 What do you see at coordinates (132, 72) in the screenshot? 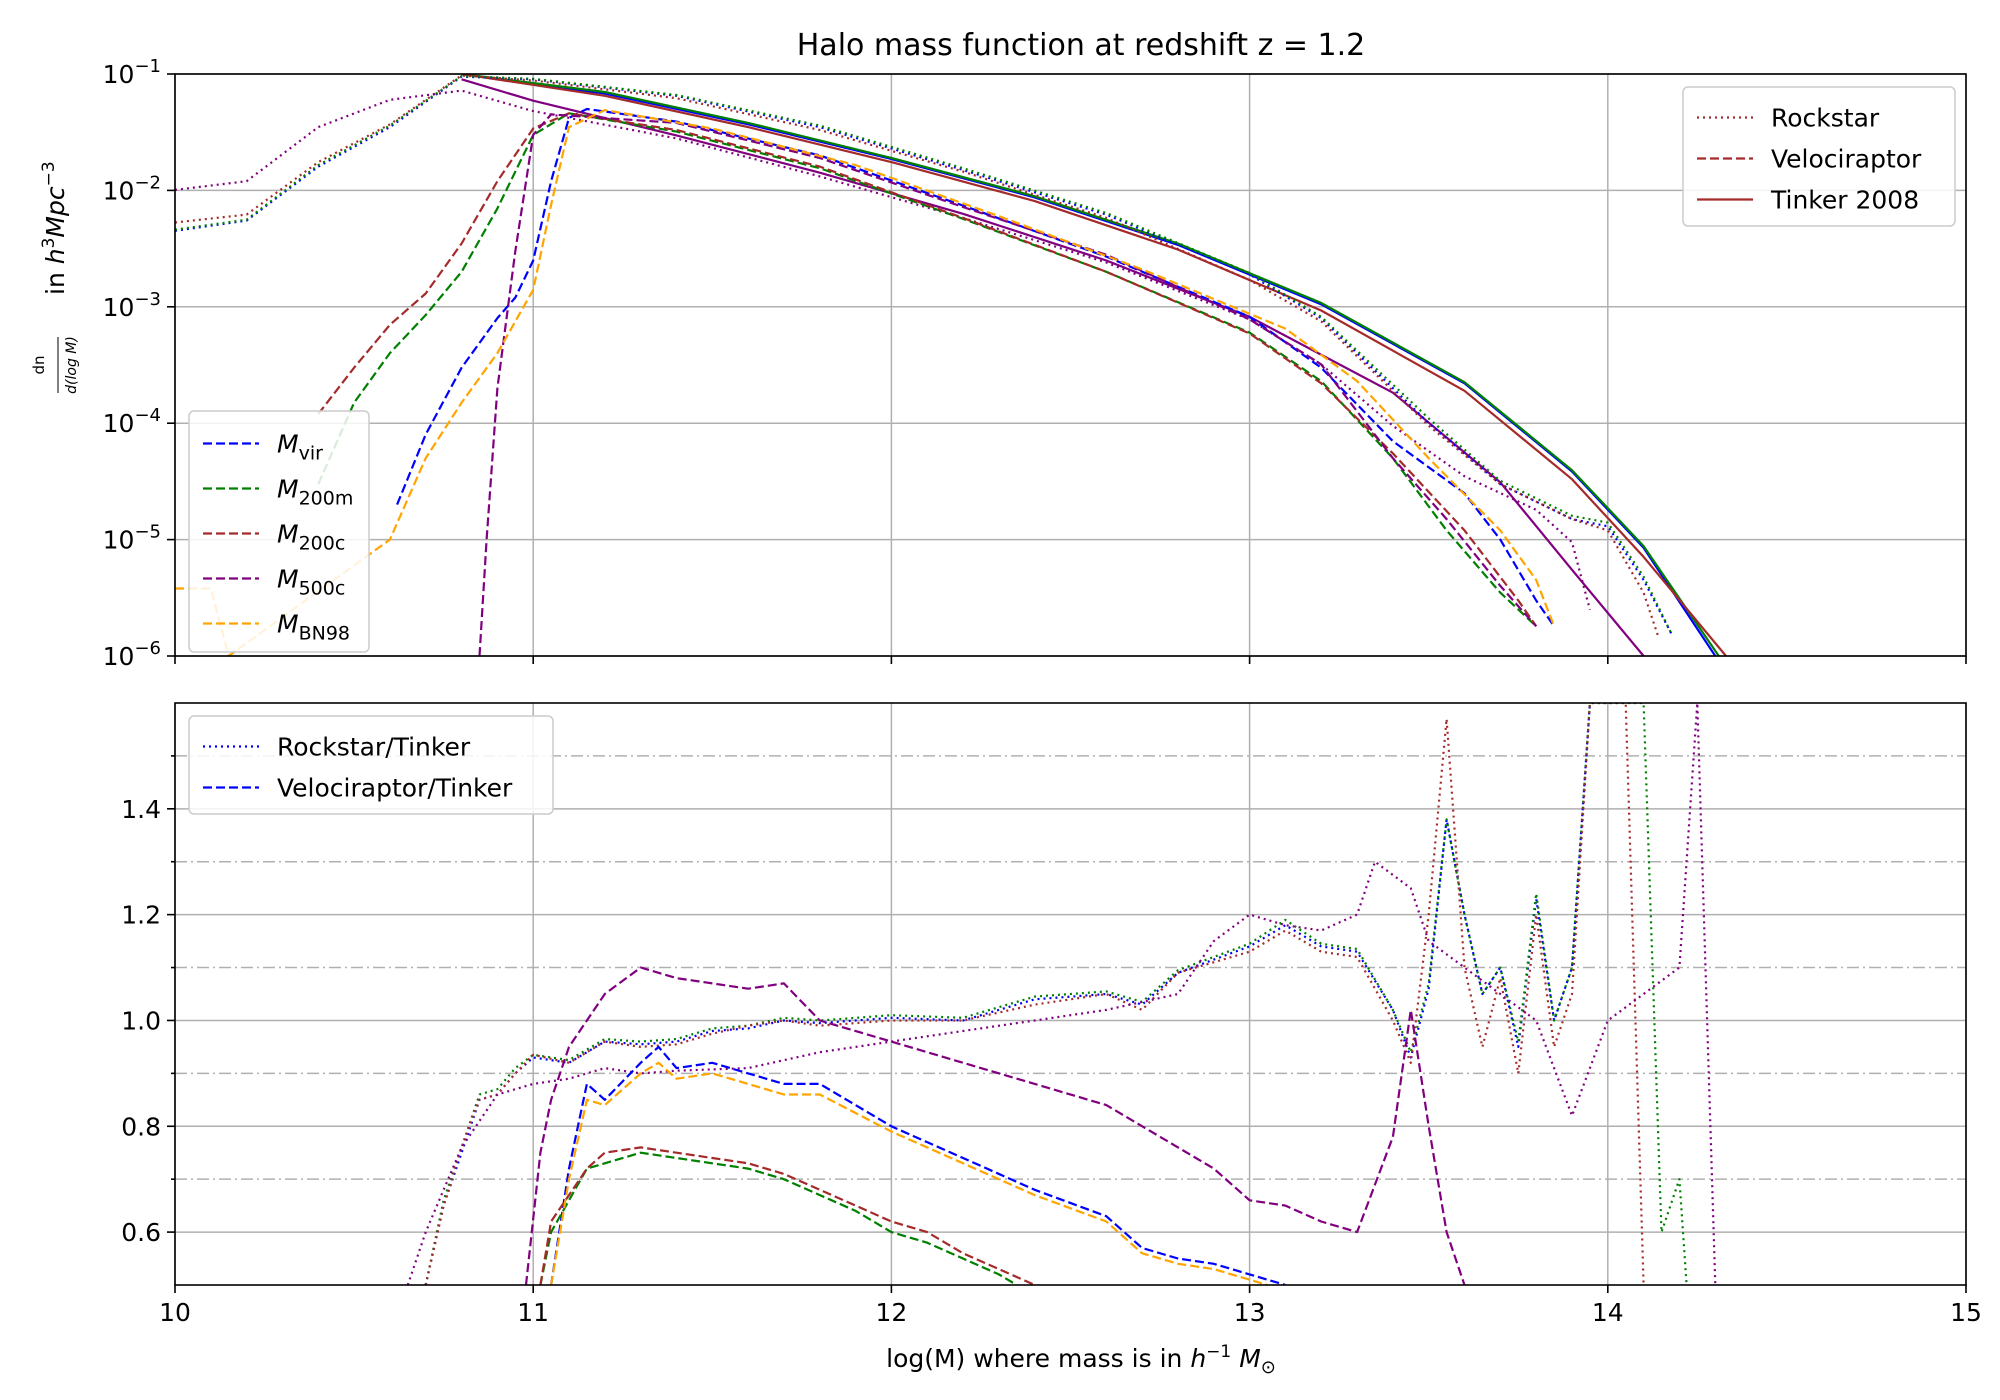
I see `y-tick-label: 10⁻¹` at bounding box center [132, 72].